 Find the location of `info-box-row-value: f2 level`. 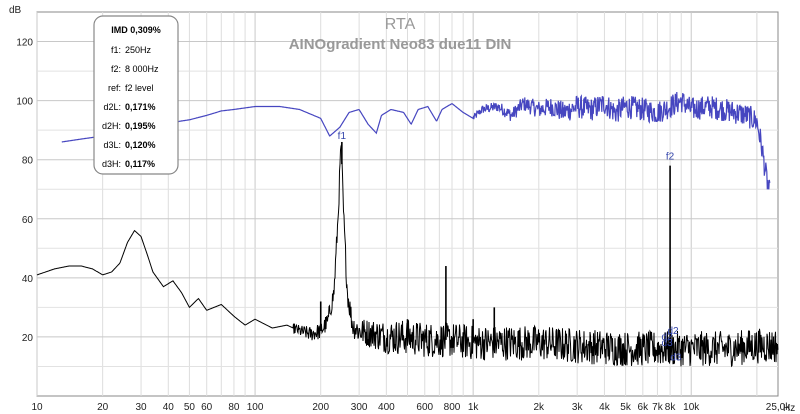

info-box-row-value: f2 level is located at coordinates (139, 88).